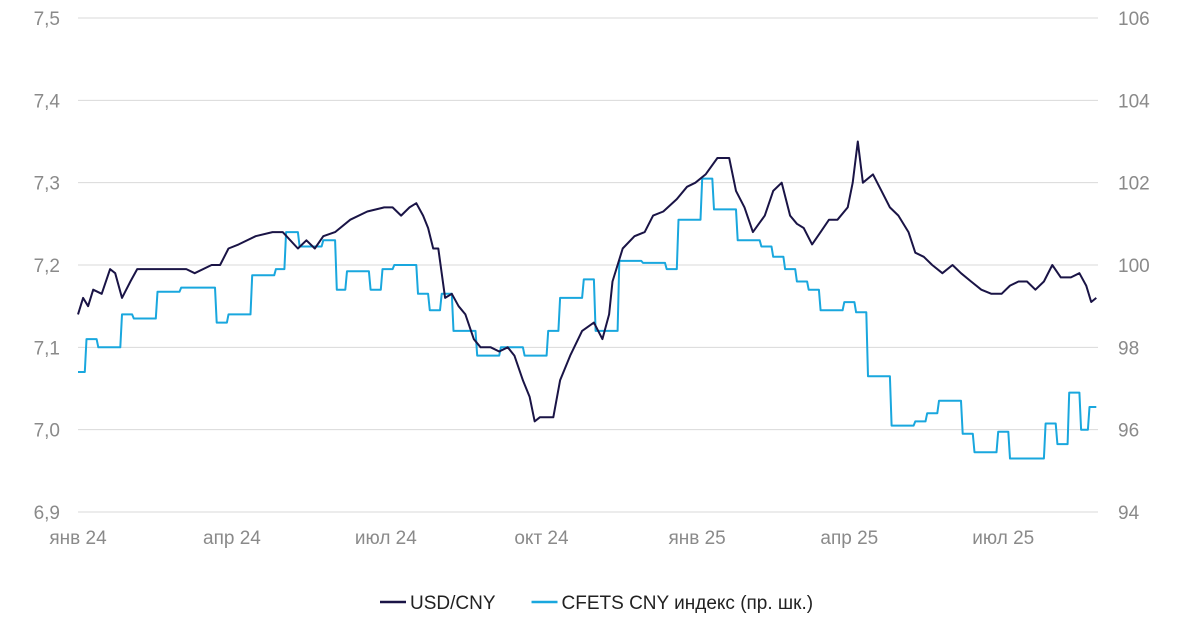 This screenshot has width=1200, height=631. Describe the element at coordinates (1003, 538) in the screenshot. I see `x-tick-label: июл 25` at that location.